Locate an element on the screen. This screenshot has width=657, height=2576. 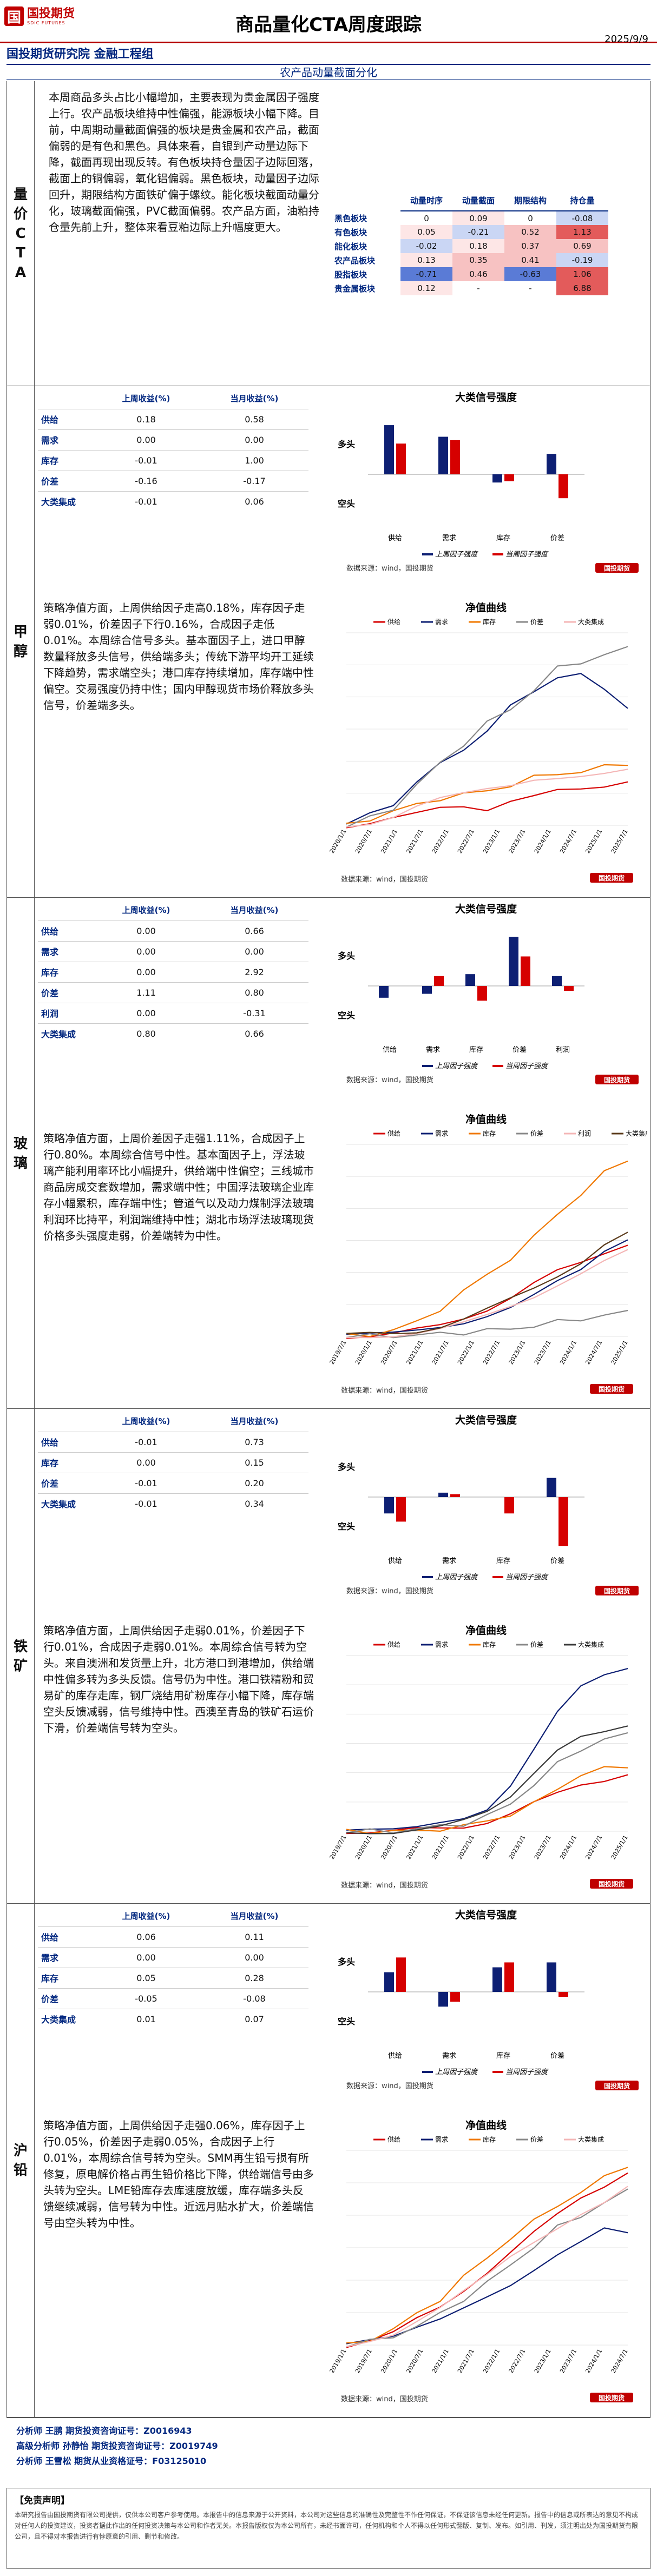
stats-row-name: 需求 is located at coordinates (50, 1958).